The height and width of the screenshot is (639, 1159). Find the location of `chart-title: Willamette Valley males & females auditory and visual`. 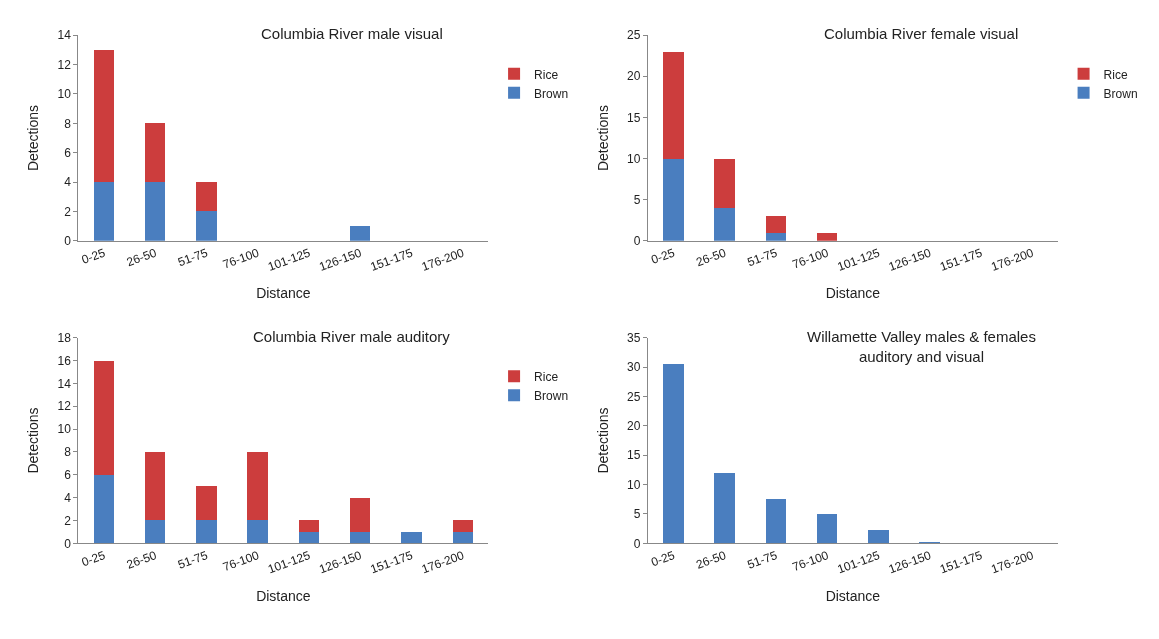

chart-title: Willamette Valley males & females auditory and visual is located at coordinates (921, 346).